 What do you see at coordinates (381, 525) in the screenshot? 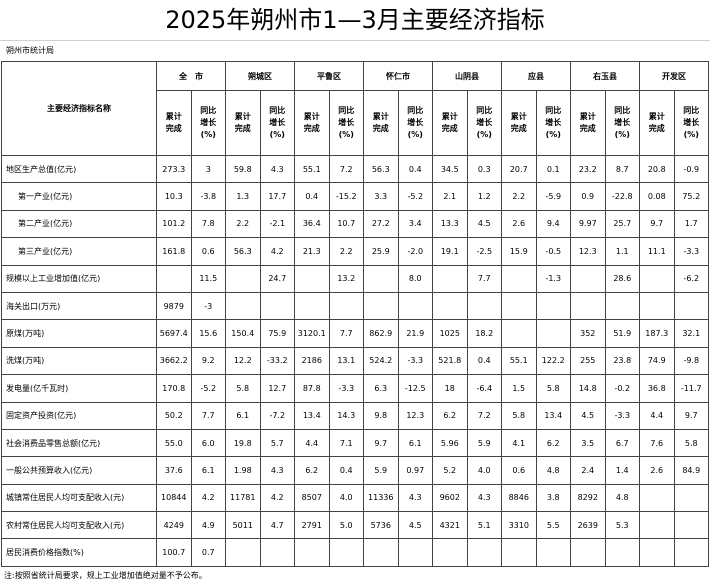
I see `value-cell: 5736` at bounding box center [381, 525].